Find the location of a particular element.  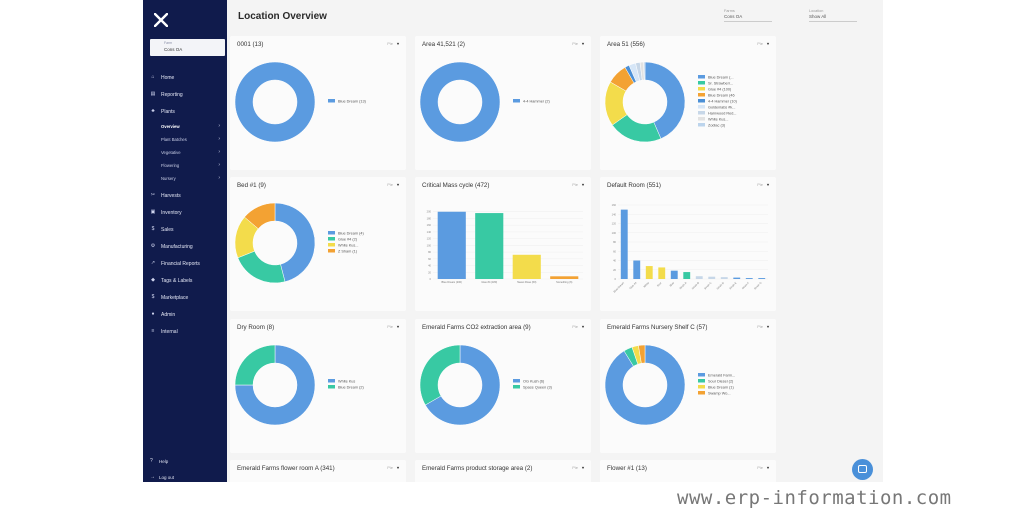

sidebar-item-1: ▤ Reporting is located at coordinates (185, 95).